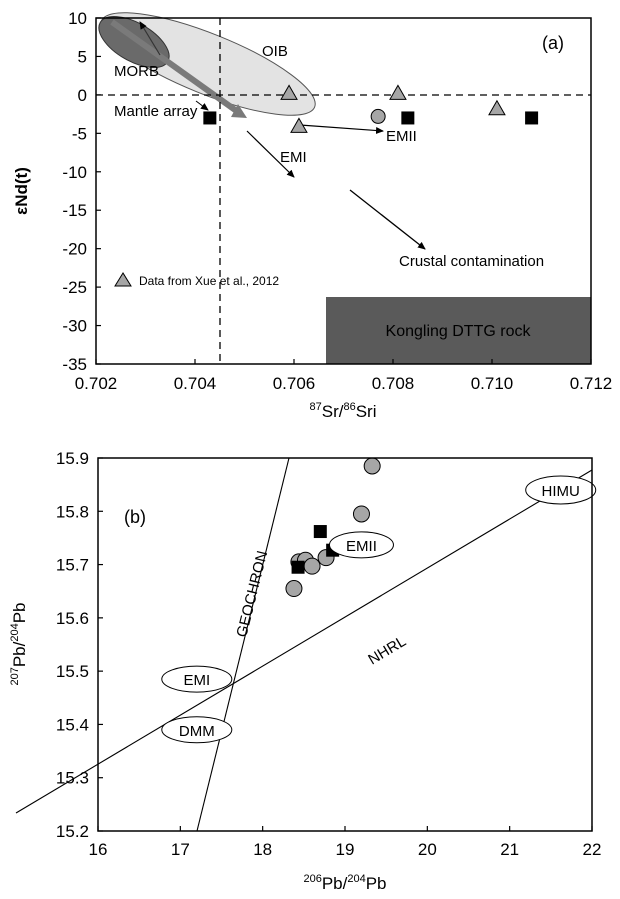 This screenshot has width=620, height=899. Describe the element at coordinates (74, 172) in the screenshot. I see `y-tick-label: -10` at that location.